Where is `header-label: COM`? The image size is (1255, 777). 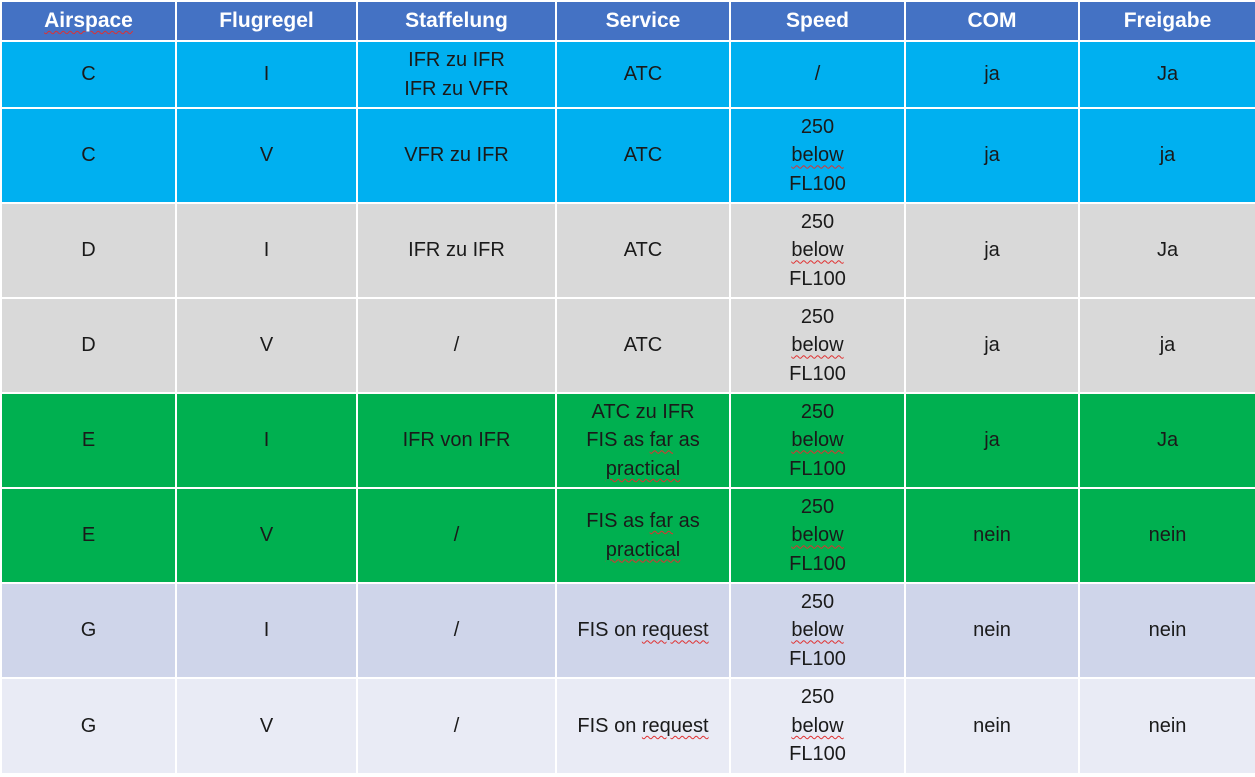 header-label: COM is located at coordinates (992, 20).